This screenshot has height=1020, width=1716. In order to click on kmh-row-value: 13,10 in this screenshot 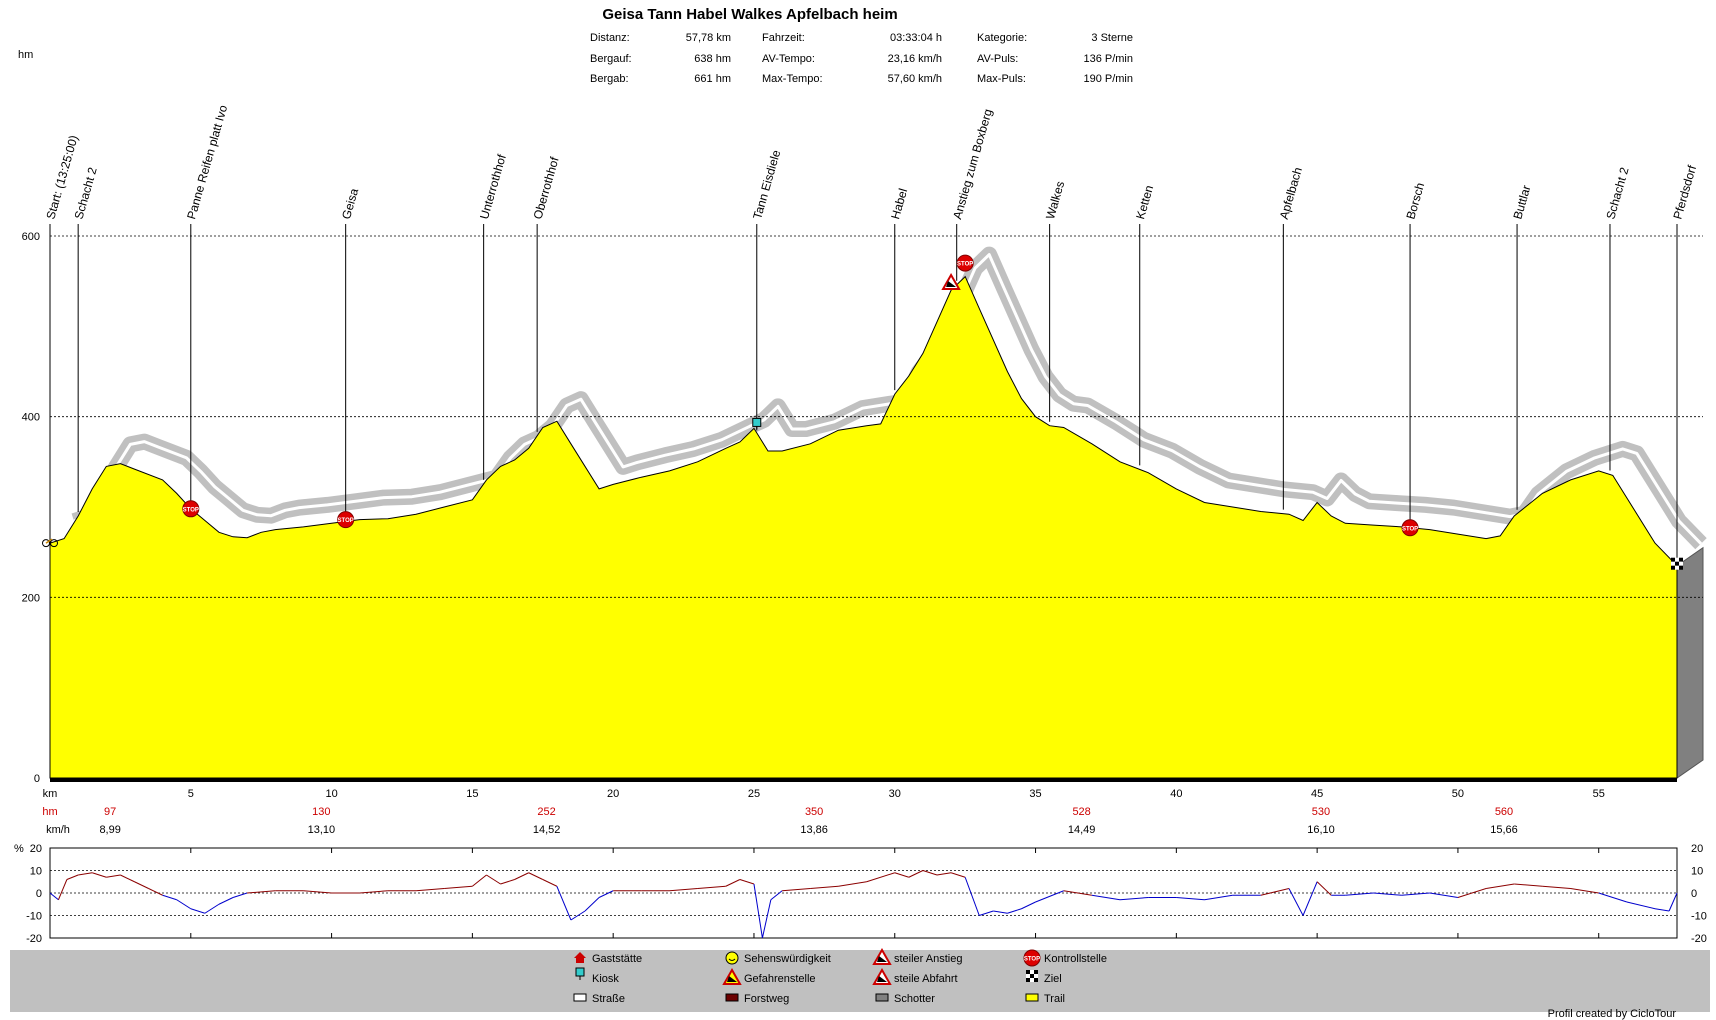, I will do `click(322, 830)`.